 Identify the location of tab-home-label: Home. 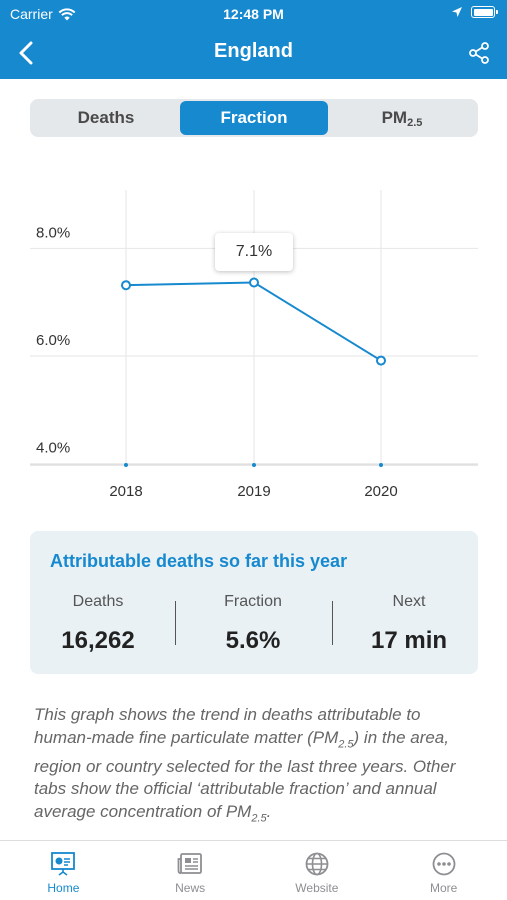
(63, 888).